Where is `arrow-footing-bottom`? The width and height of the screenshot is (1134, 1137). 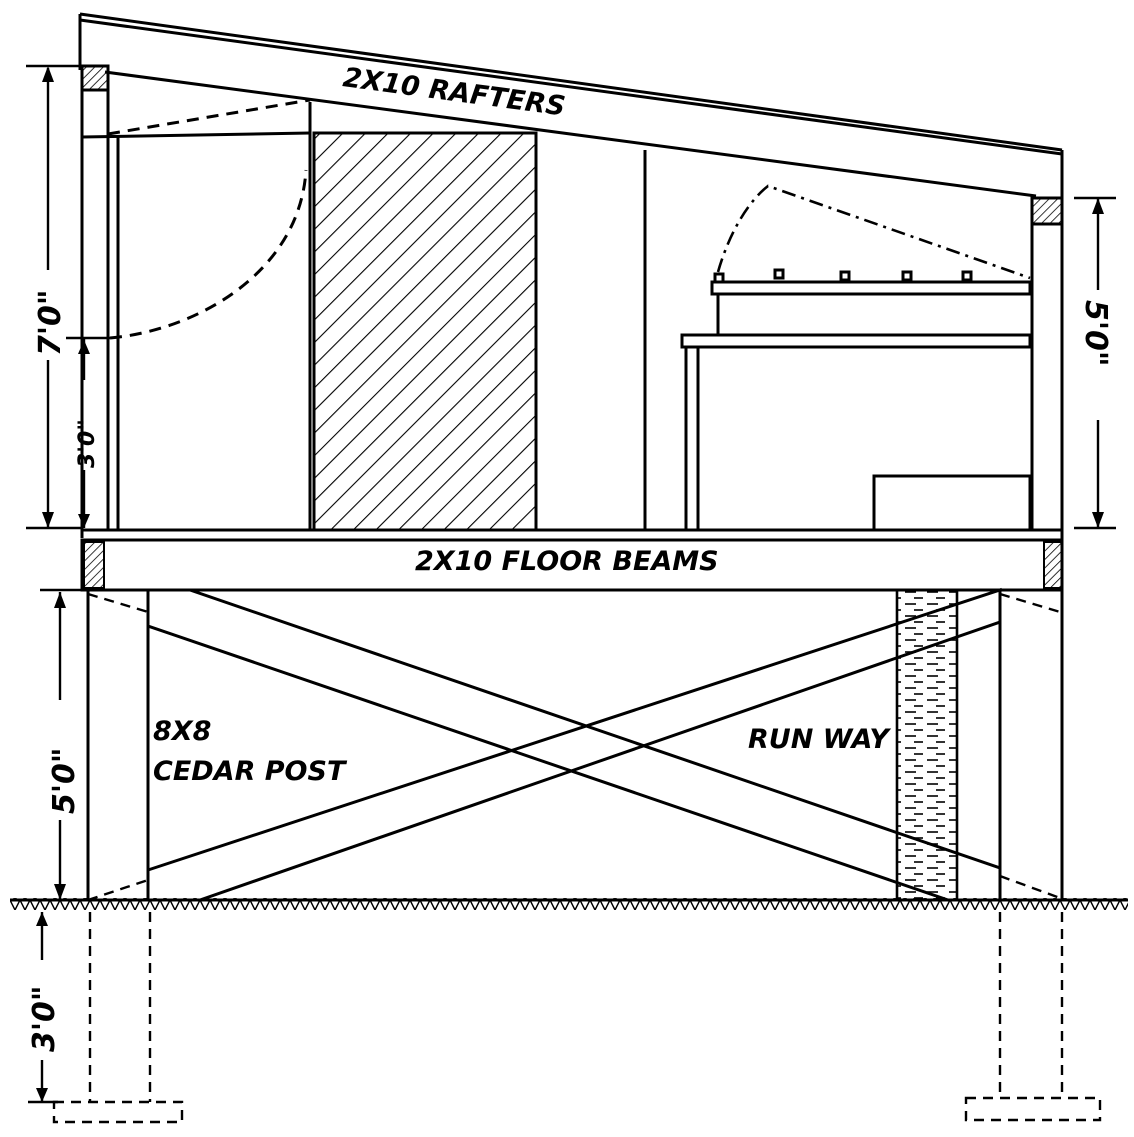 arrow-footing-bottom is located at coordinates (42, 1095).